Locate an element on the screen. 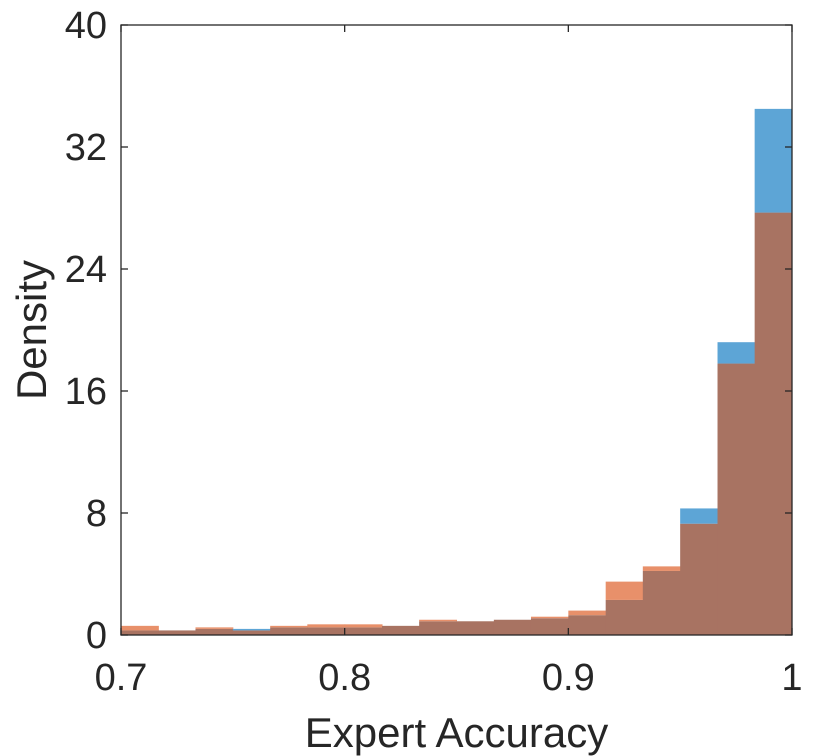 This screenshot has width=831, height=756. y-axis-label: Density is located at coordinates (31, 330).